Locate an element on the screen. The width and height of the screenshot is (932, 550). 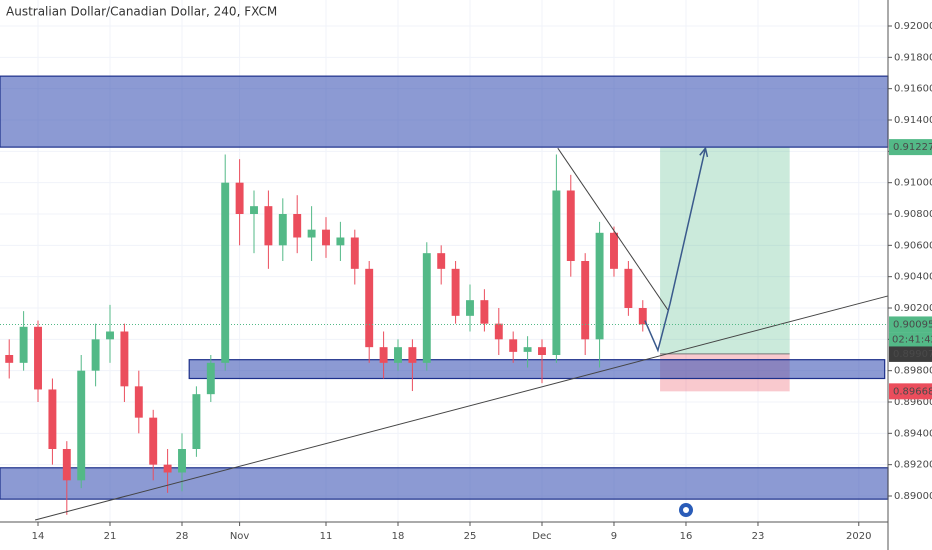
x-tick-label: 9 is located at coordinates (614, 536).